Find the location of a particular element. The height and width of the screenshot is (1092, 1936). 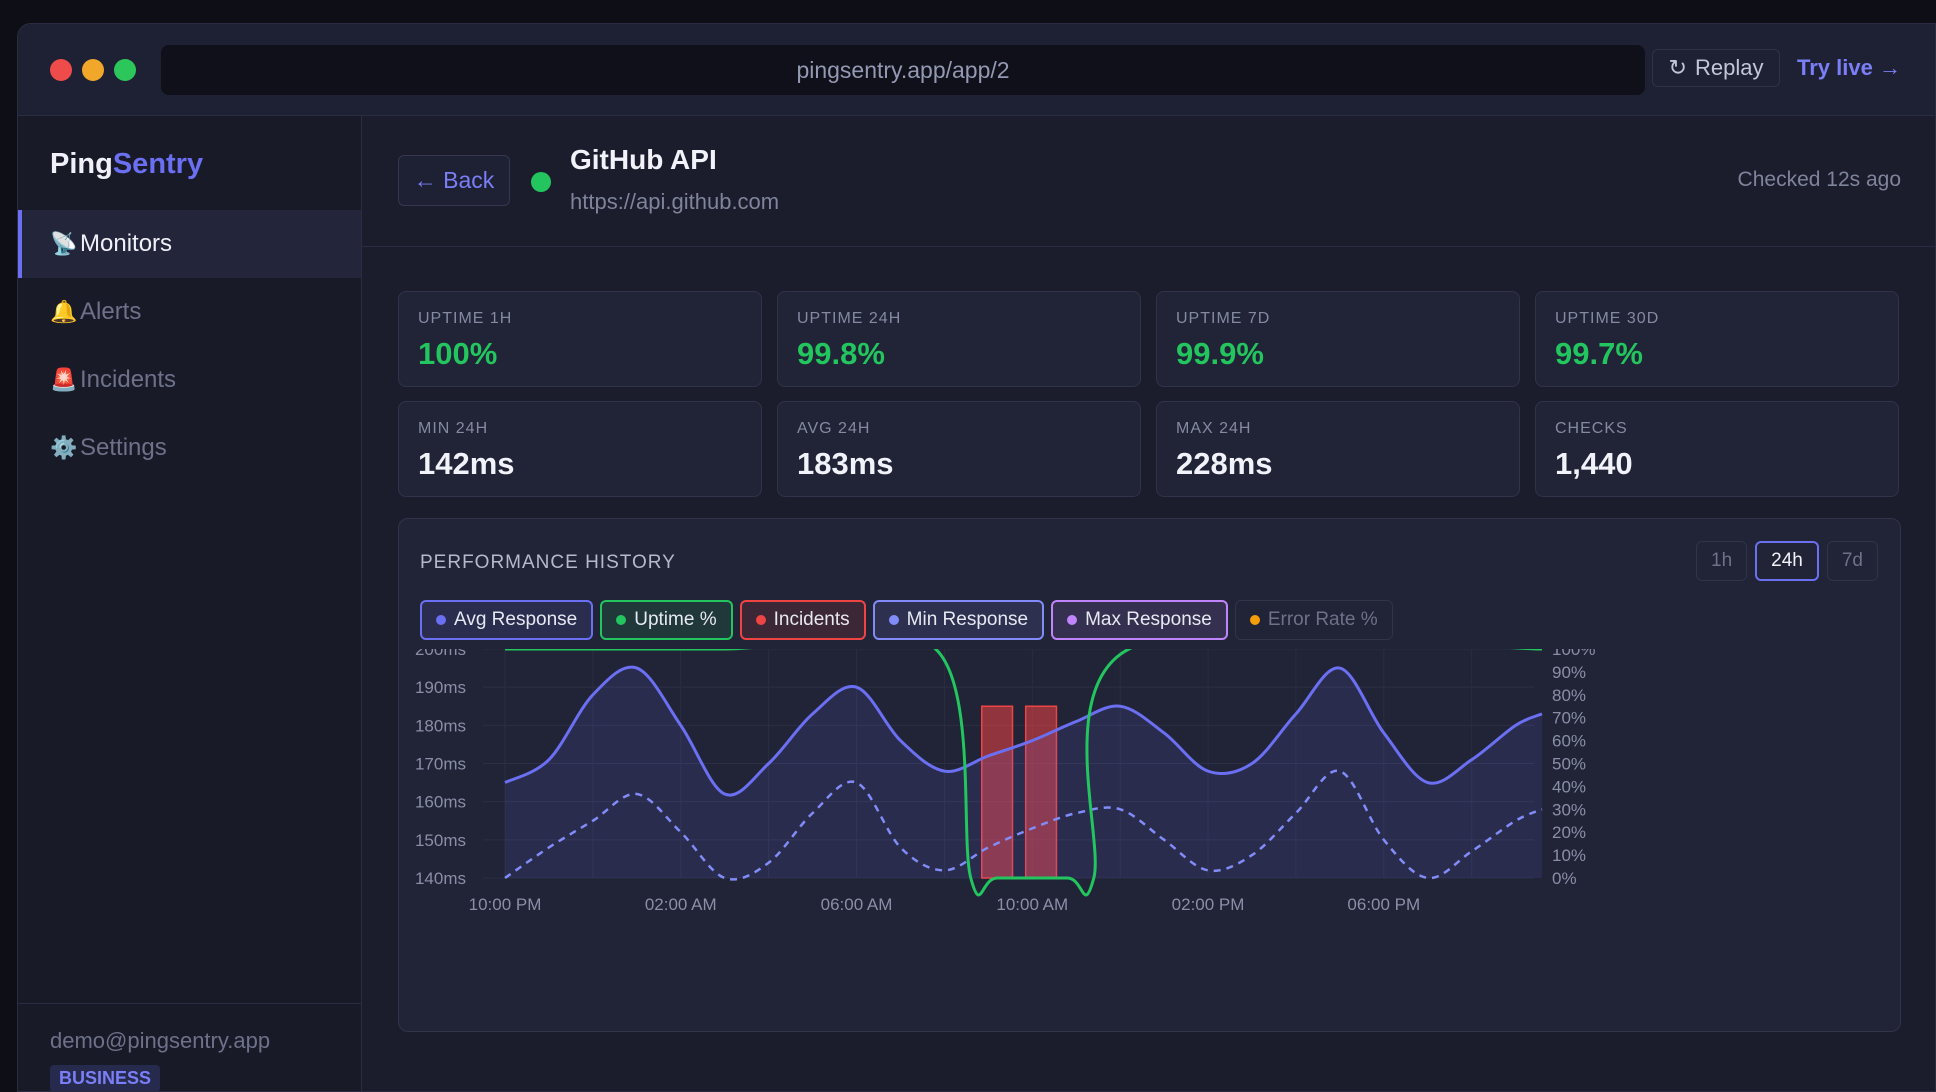

user-email: demo@pingsentry.app is located at coordinates (160, 1040).